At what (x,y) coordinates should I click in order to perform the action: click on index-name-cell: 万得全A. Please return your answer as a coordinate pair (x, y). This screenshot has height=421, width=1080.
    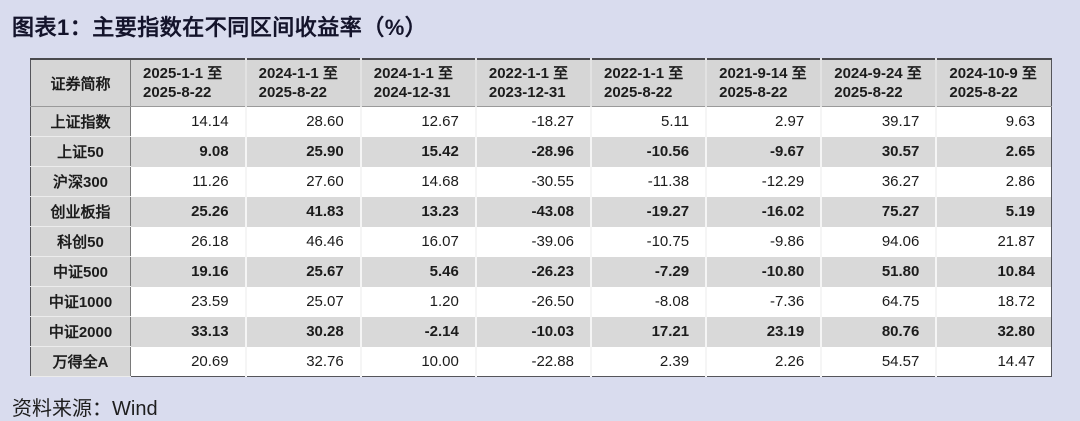
    Looking at the image, I should click on (80, 361).